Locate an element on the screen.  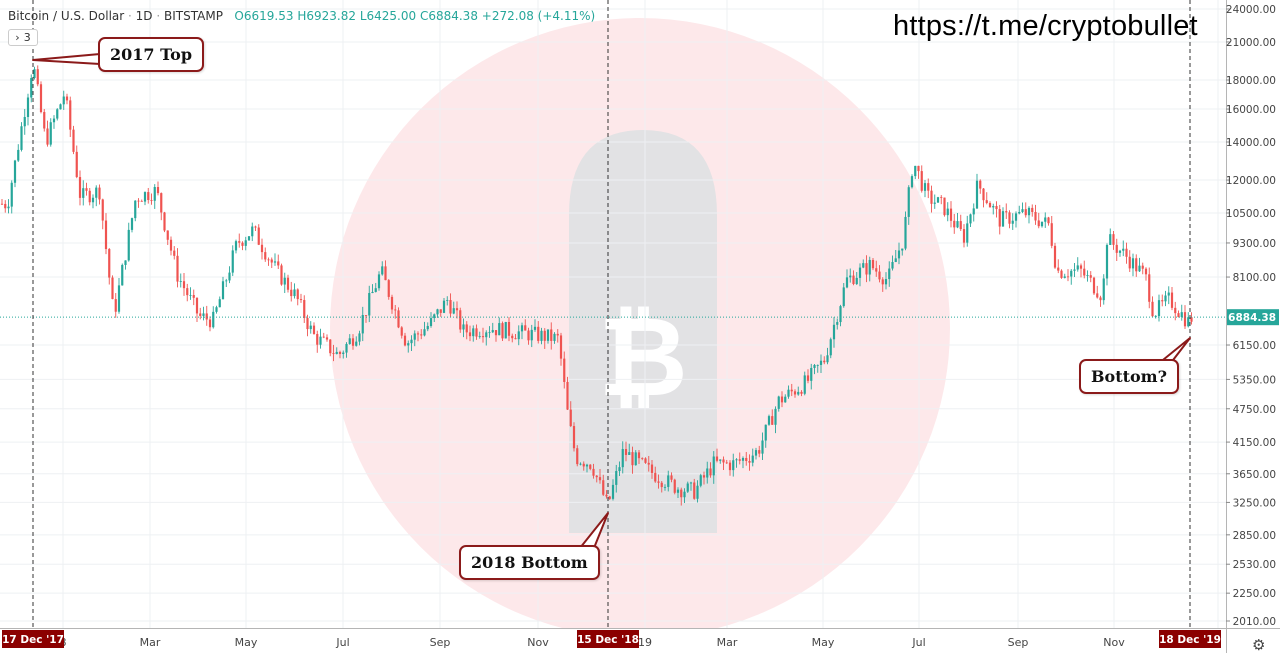
y-tick-label: 4150.00 is located at coordinates (1254, 443).